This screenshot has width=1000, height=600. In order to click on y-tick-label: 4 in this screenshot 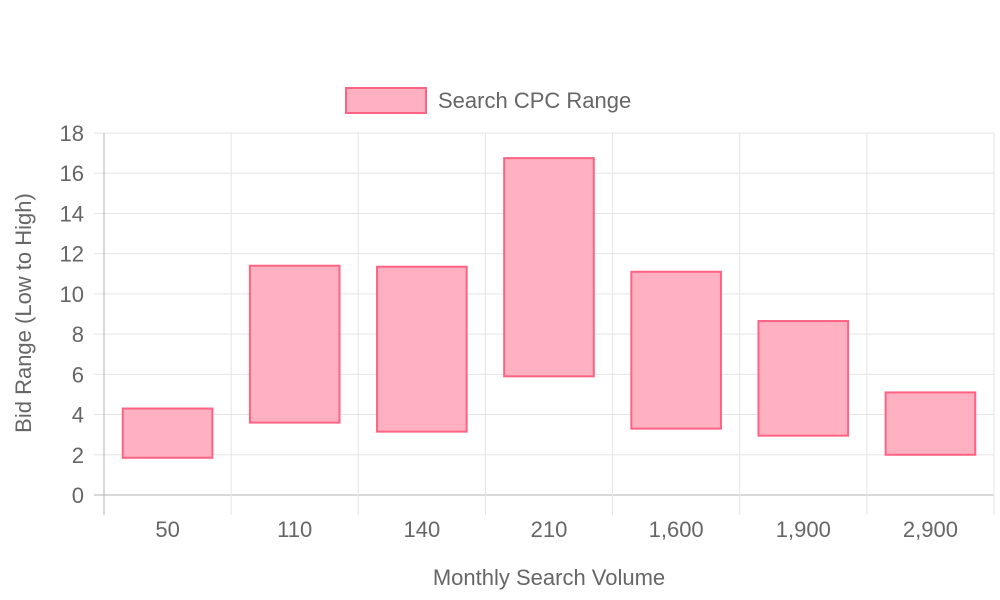, I will do `click(78, 415)`.